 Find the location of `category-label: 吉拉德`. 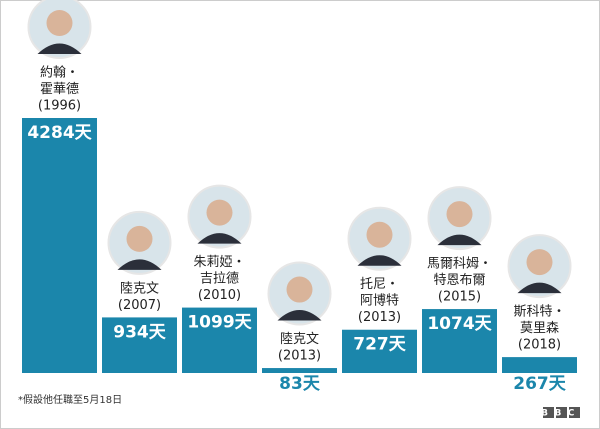

category-label: 吉拉德 is located at coordinates (219, 279).